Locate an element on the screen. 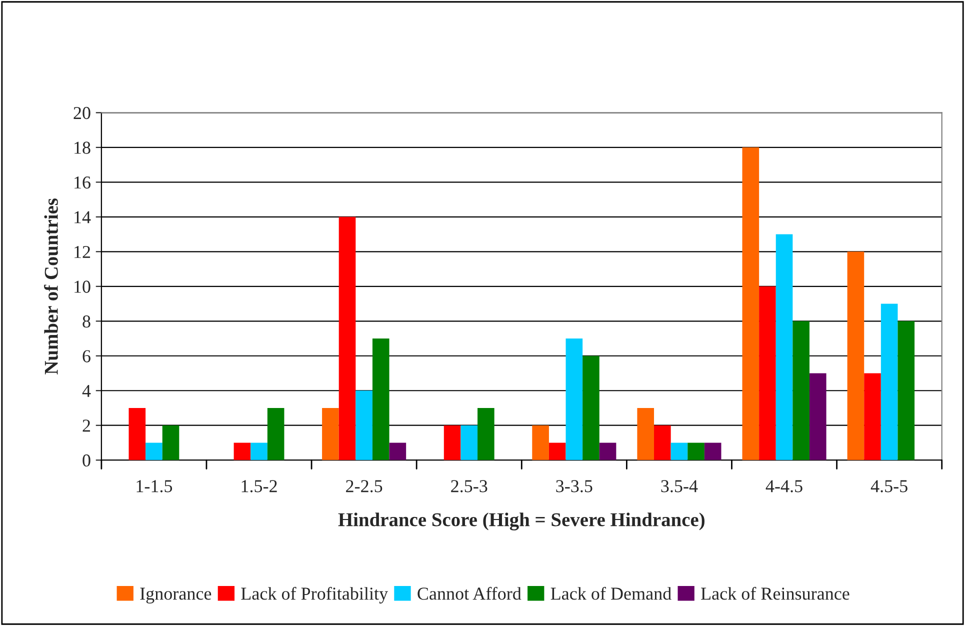 This screenshot has height=626, width=966. y-tick-label: 20 is located at coordinates (82, 113).